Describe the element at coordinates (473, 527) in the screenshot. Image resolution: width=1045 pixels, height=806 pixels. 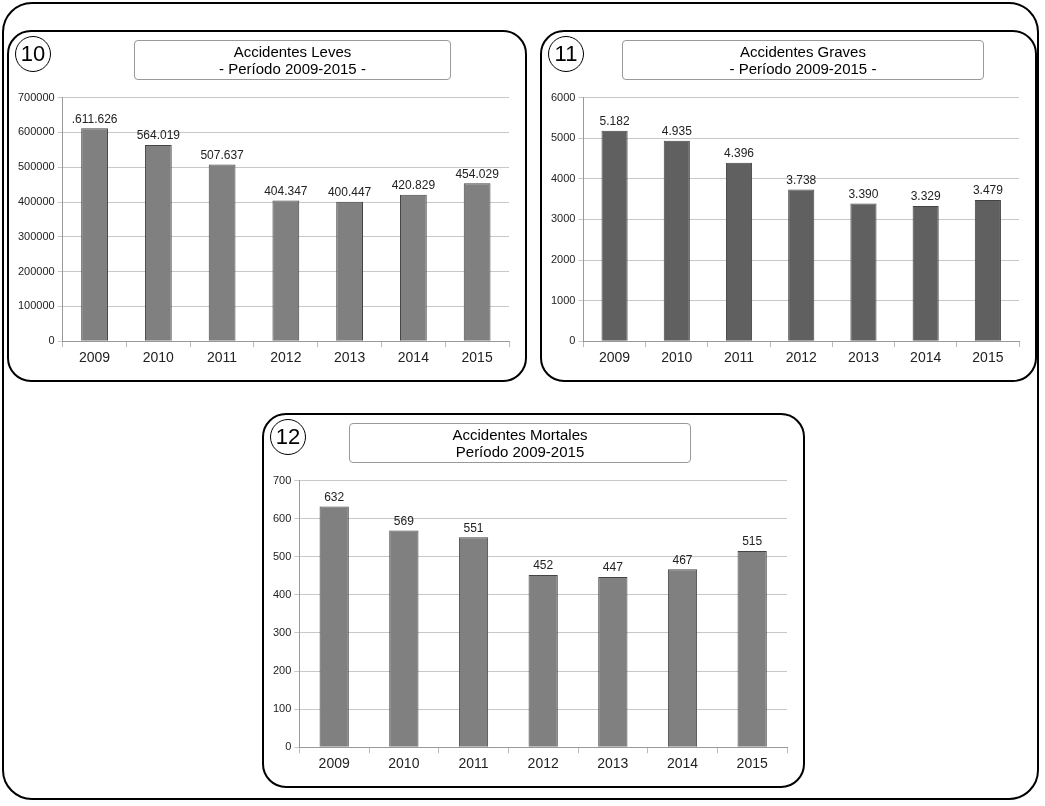
I see `data-label: 551` at that location.